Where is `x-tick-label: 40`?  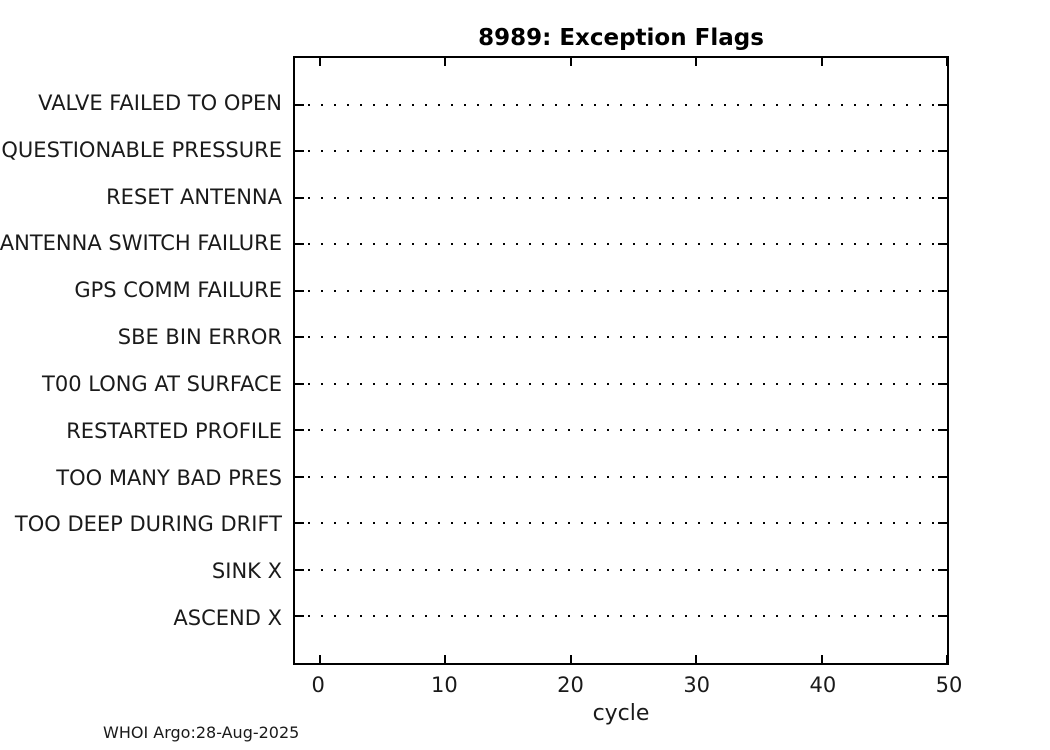 x-tick-label: 40 is located at coordinates (823, 685).